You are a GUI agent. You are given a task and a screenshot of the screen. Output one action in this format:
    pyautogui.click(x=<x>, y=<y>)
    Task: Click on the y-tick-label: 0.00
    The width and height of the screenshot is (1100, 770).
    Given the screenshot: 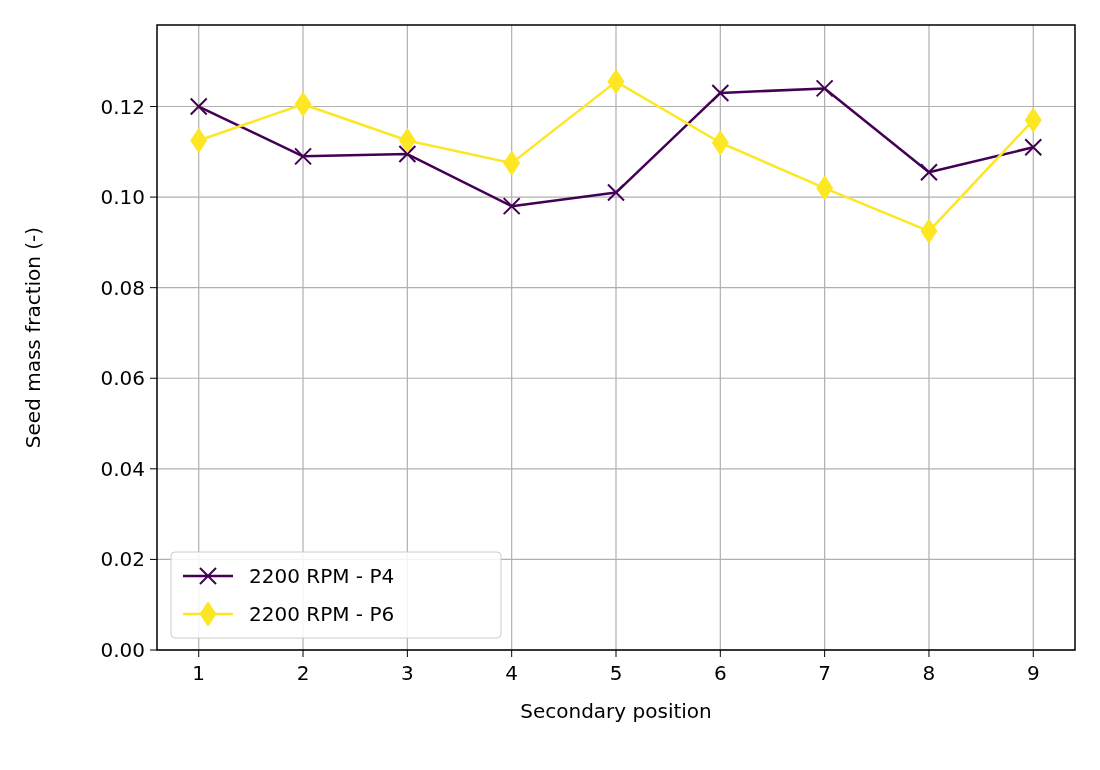 What is the action you would take?
    pyautogui.click(x=122, y=650)
    